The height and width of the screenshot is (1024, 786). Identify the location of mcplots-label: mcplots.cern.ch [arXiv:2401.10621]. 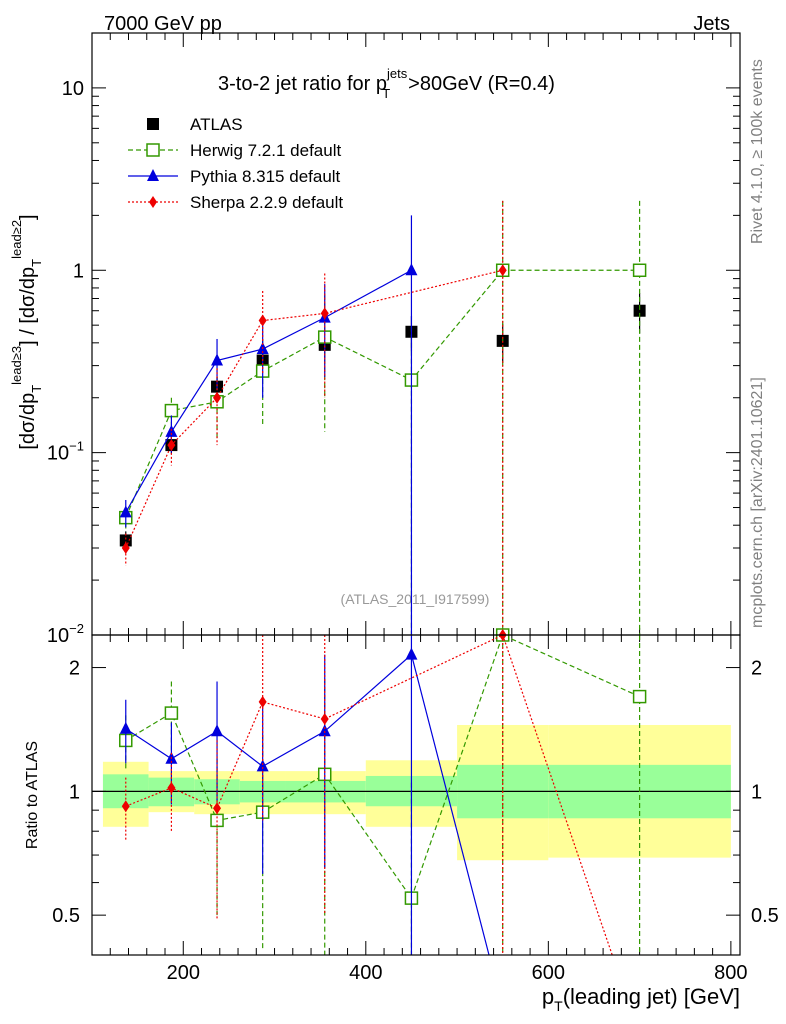
(757, 502).